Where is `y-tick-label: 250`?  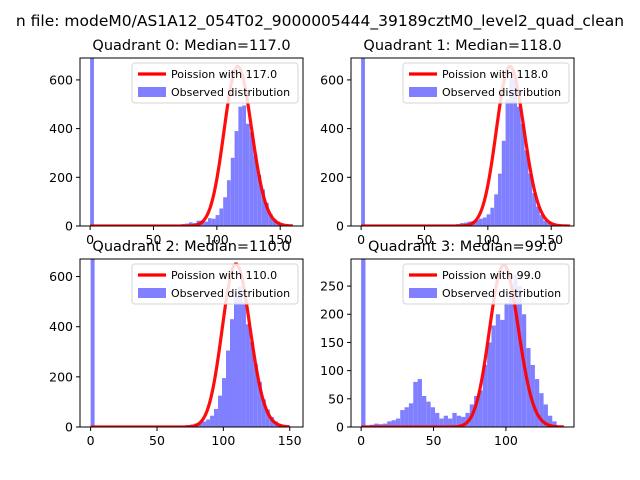
y-tick-label: 250 is located at coordinates (332, 286).